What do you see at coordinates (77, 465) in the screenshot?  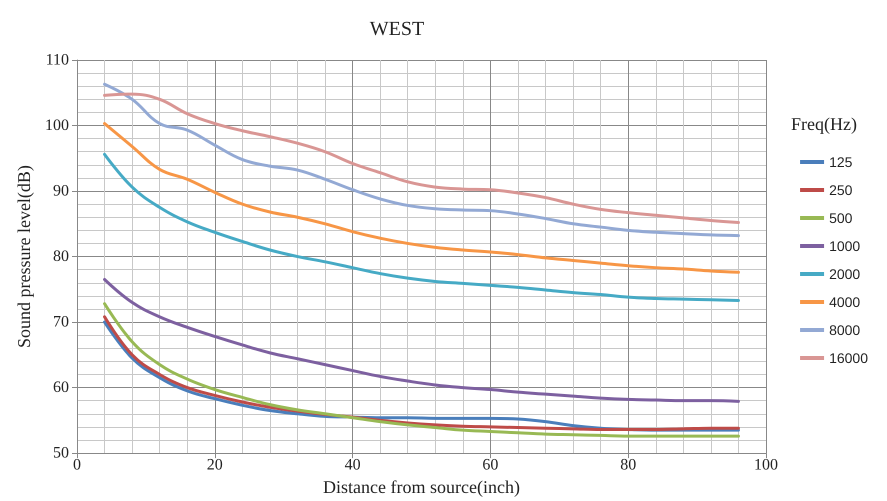 I see `x-tick-label: 0` at bounding box center [77, 465].